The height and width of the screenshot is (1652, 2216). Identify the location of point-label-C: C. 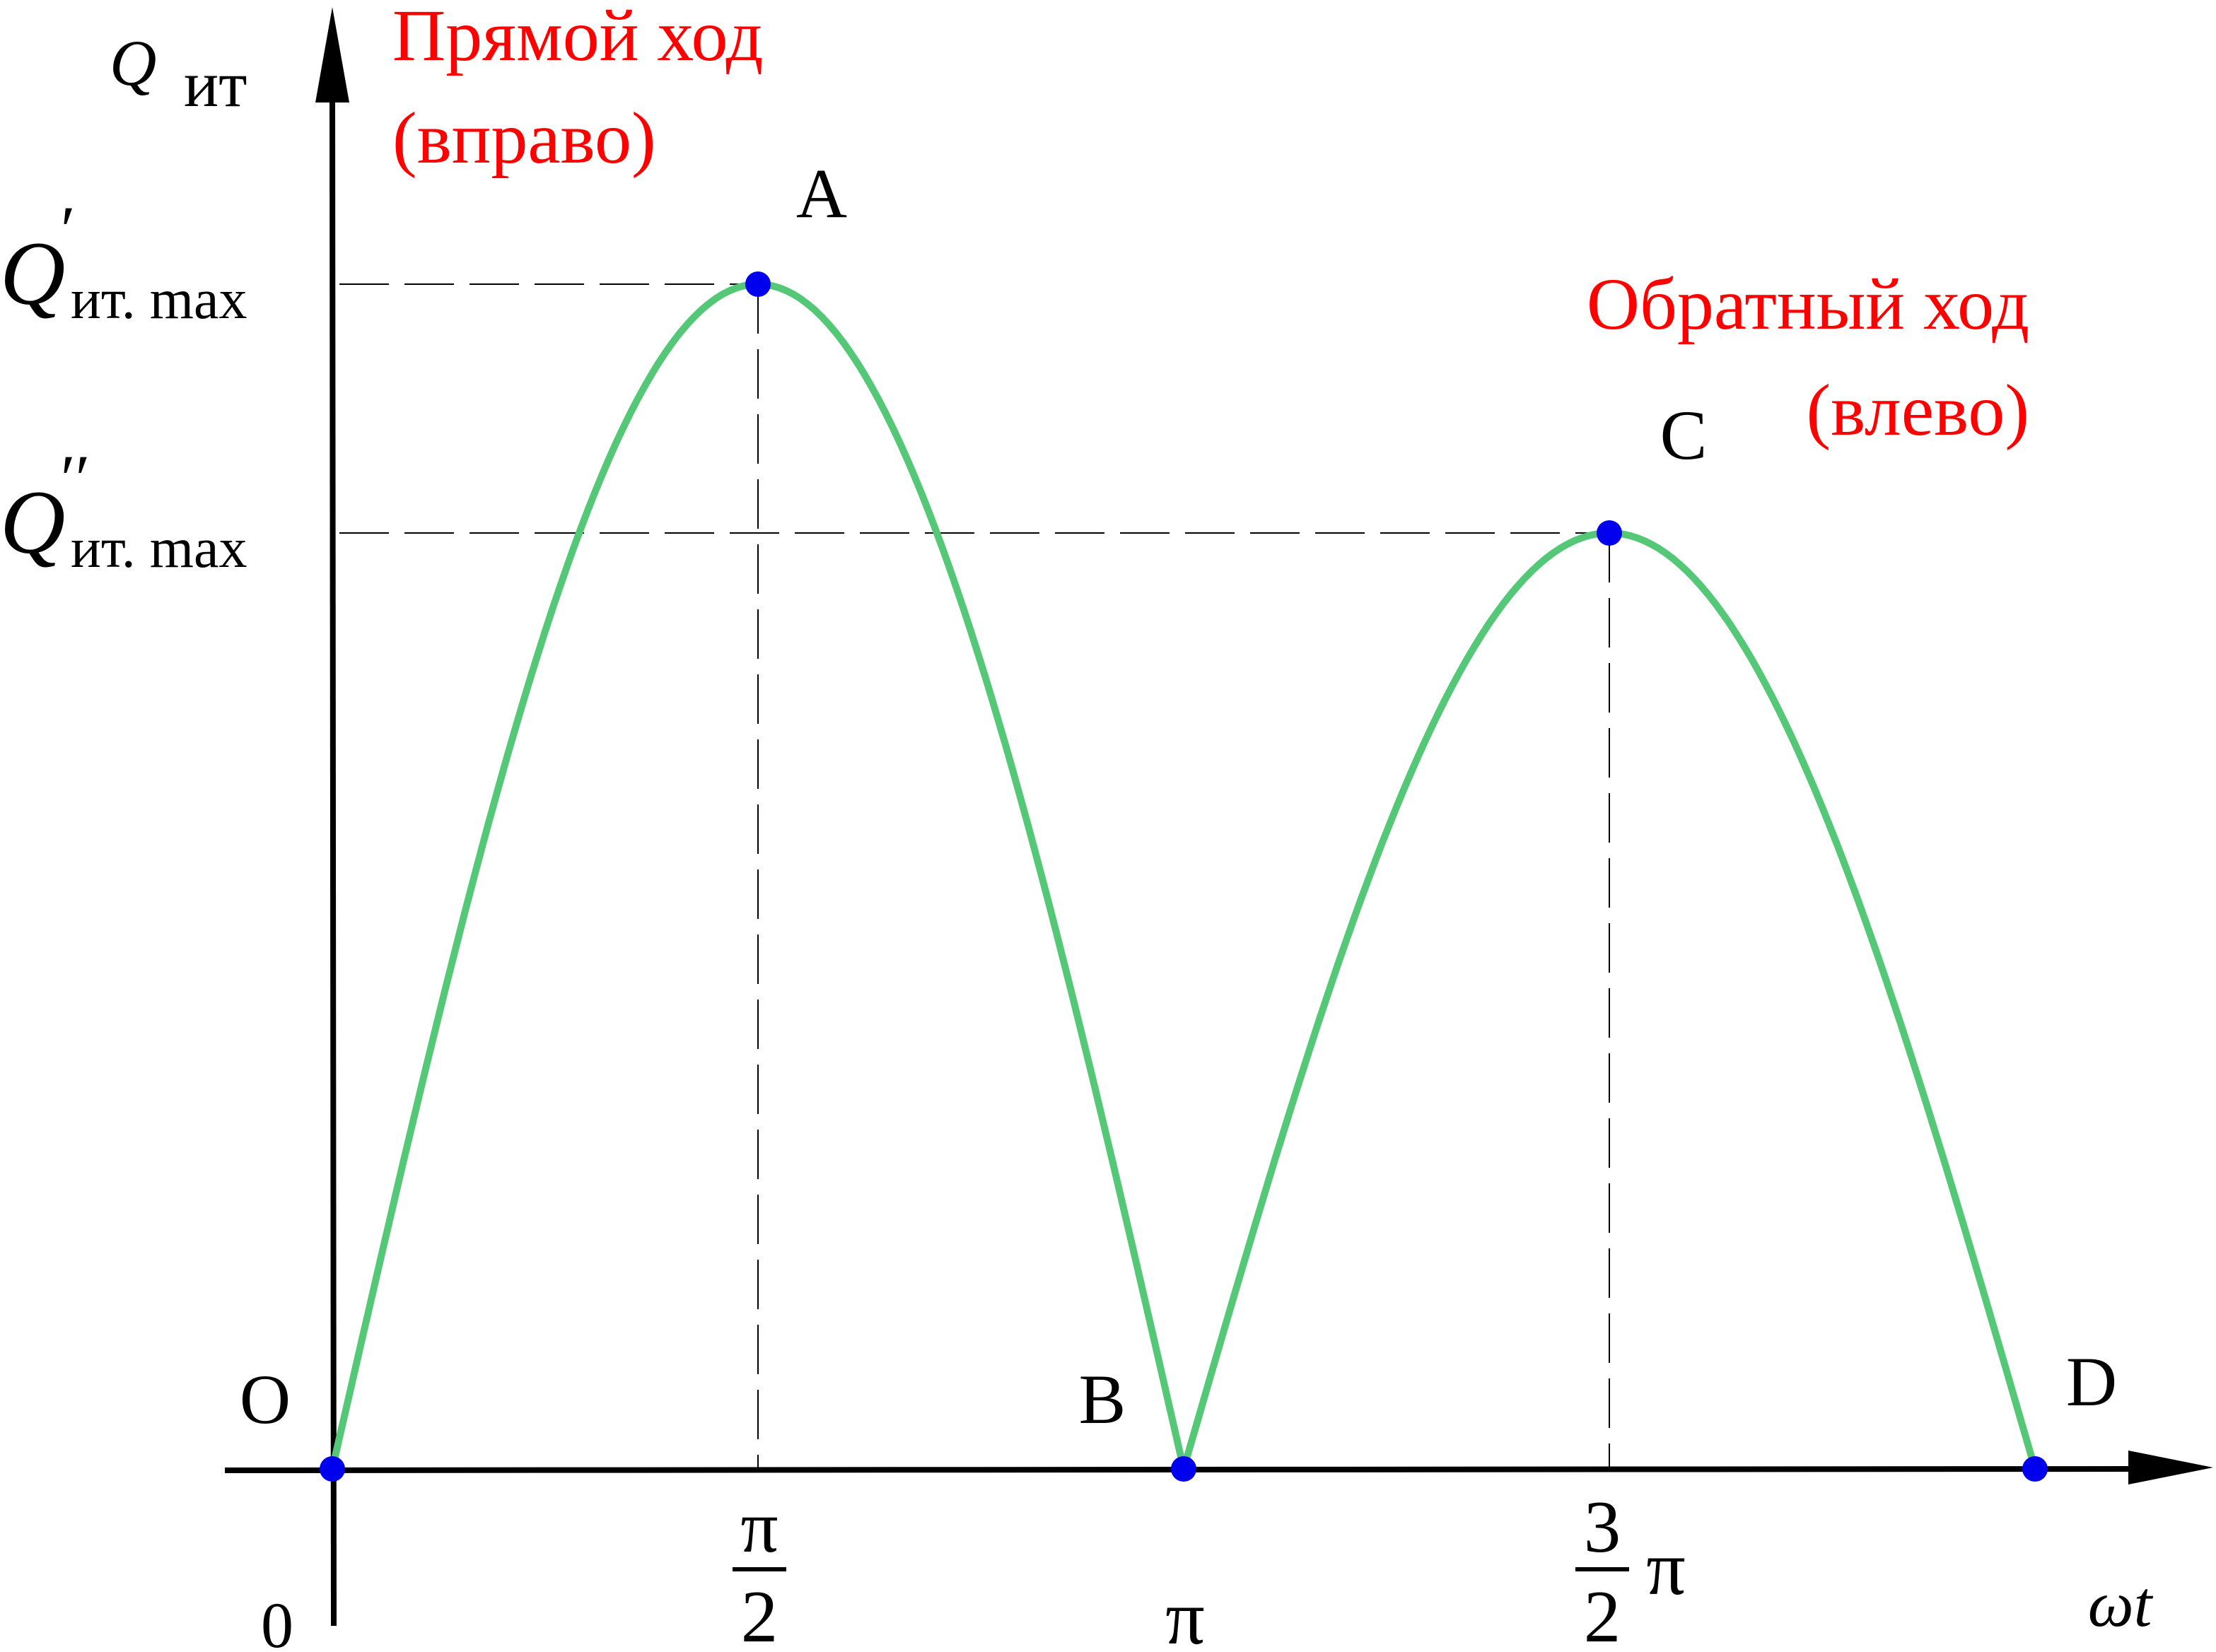
(1684, 435).